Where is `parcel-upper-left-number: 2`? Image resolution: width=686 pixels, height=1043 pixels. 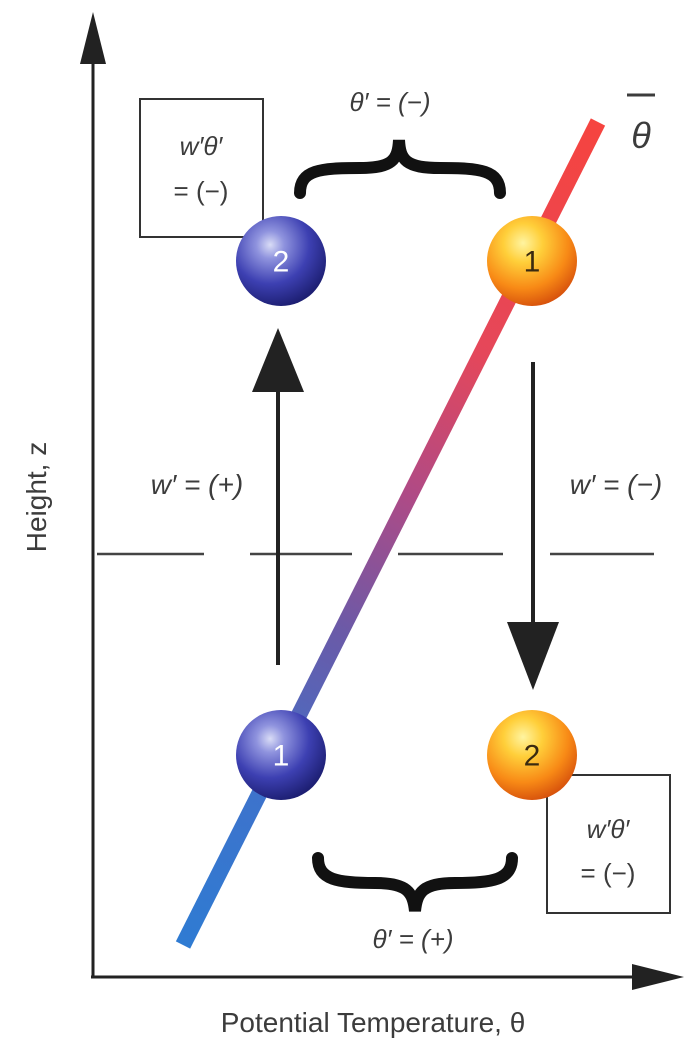 parcel-upper-left-number: 2 is located at coordinates (281, 262).